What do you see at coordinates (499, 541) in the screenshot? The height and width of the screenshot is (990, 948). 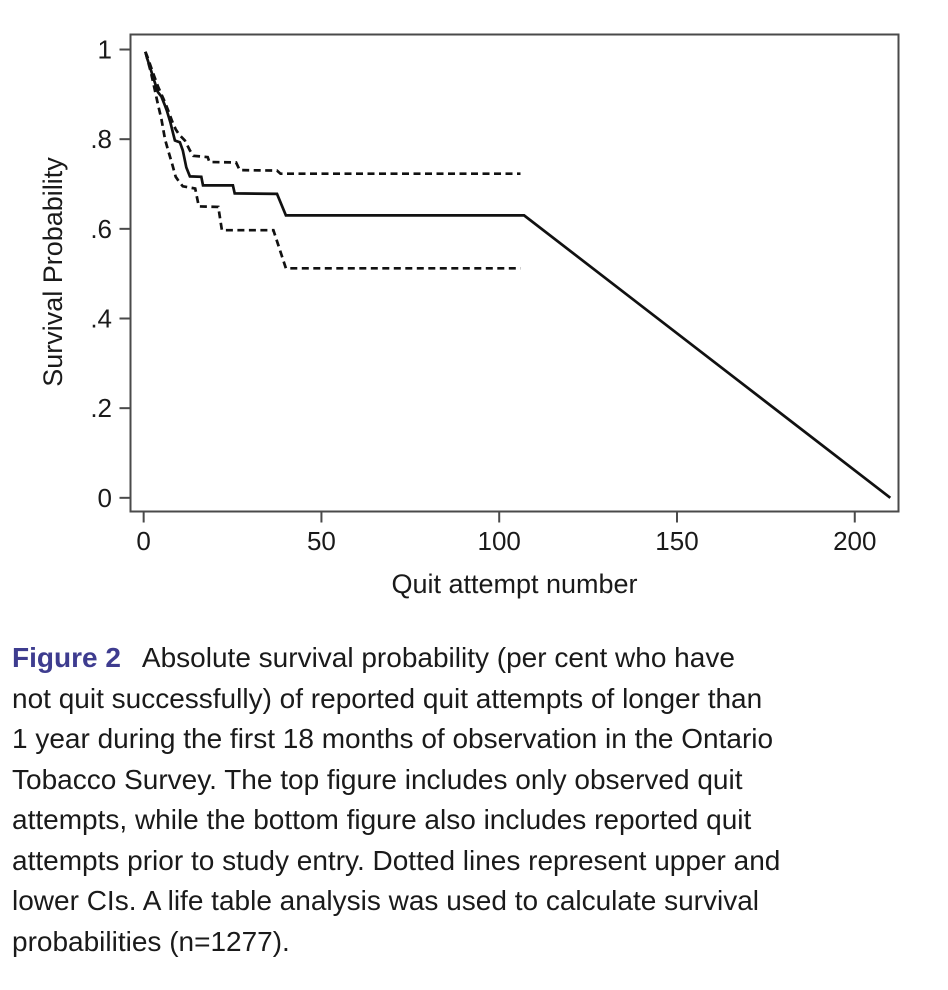 I see `x-axis-tick-label: 100` at bounding box center [499, 541].